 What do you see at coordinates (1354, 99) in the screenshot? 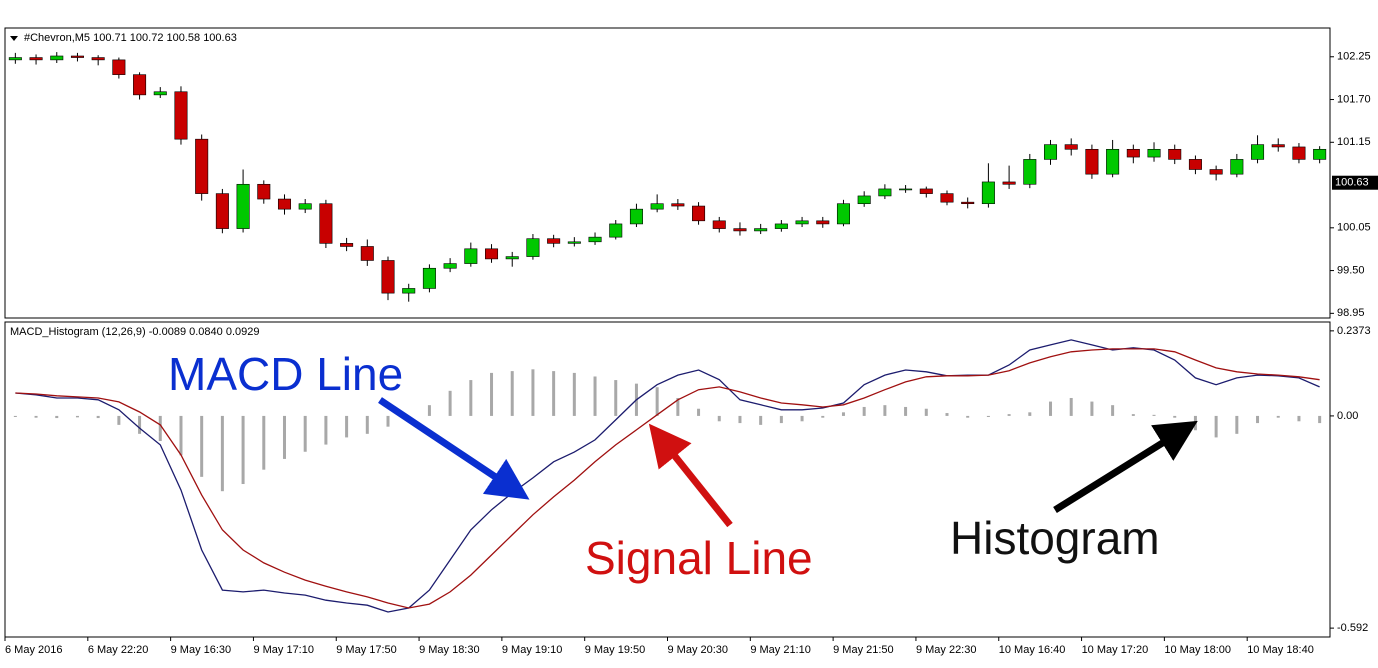
I see `y-tick-label: 101.70` at bounding box center [1354, 99].